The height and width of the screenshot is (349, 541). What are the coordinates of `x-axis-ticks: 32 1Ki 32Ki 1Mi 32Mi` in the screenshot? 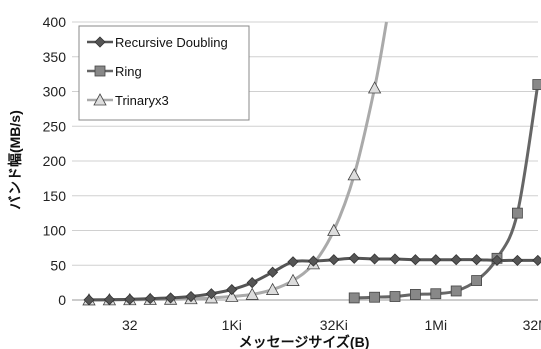 It's located at (331, 325).